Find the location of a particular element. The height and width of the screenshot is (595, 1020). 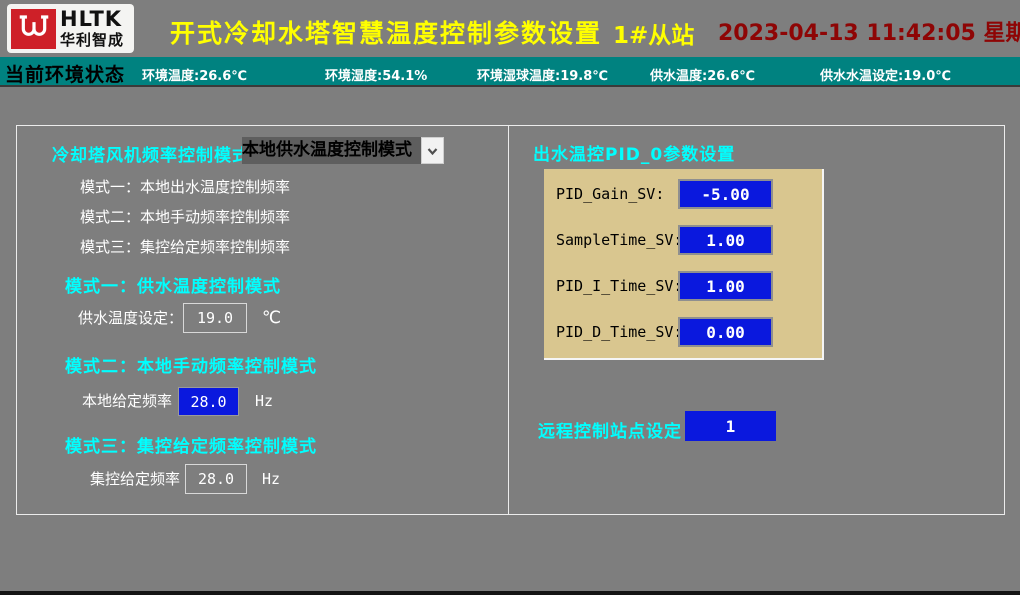

pid-d-time-label: PID_D_Time_SV: is located at coordinates (619, 332).